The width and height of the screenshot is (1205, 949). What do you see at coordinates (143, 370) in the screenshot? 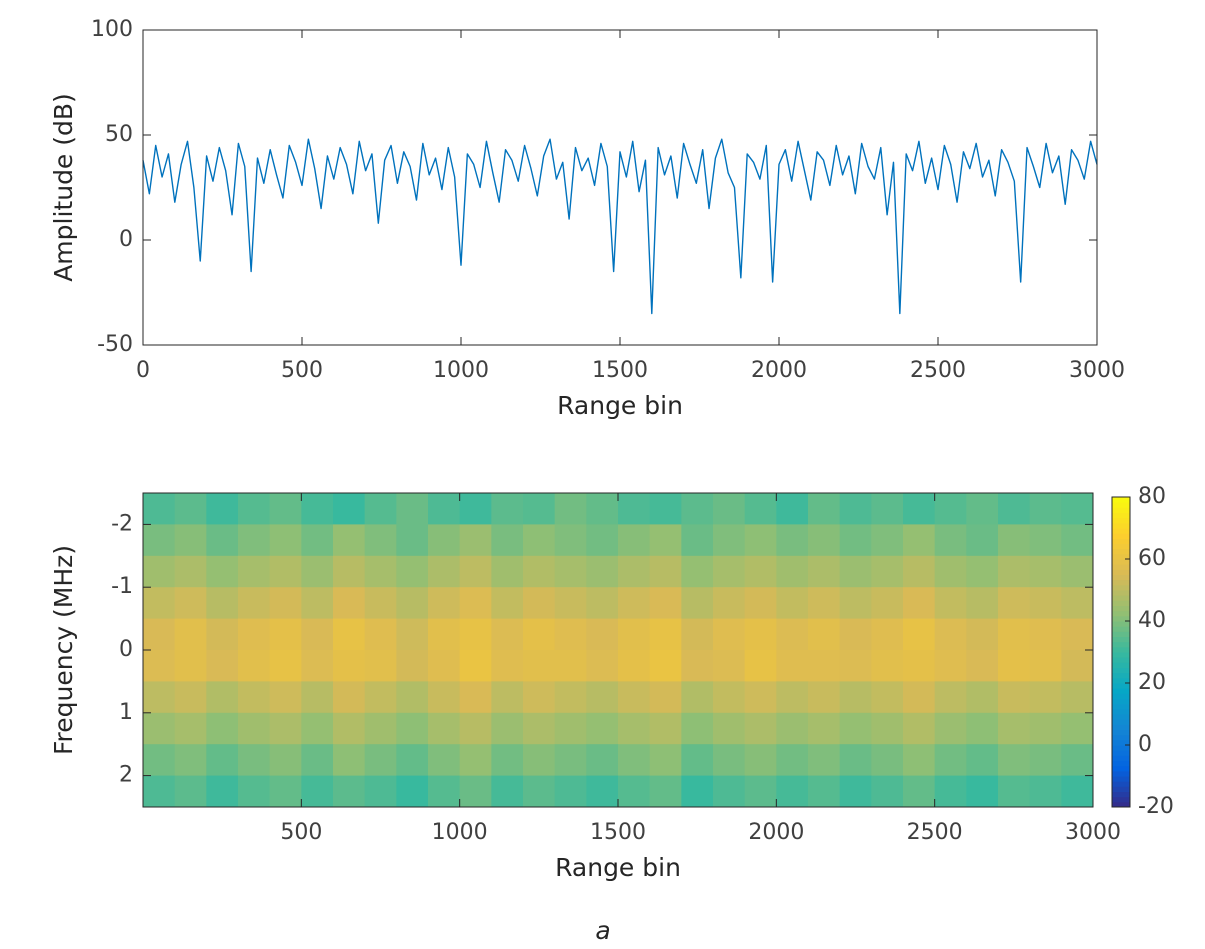
I see `x-tick-label: 0` at bounding box center [143, 370].